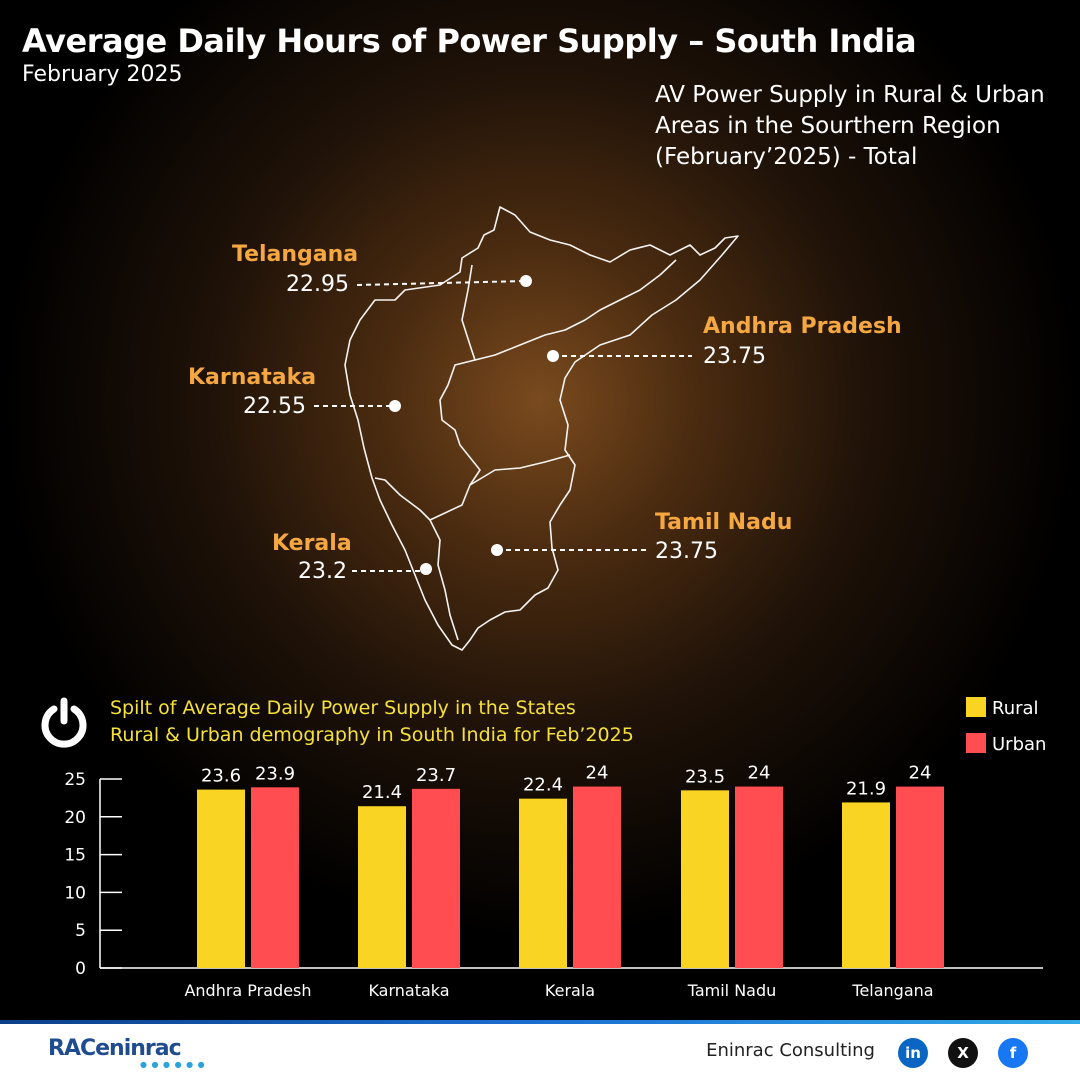 The height and width of the screenshot is (1080, 1080). I want to click on telangana-label: Telangana, so click(295, 254).